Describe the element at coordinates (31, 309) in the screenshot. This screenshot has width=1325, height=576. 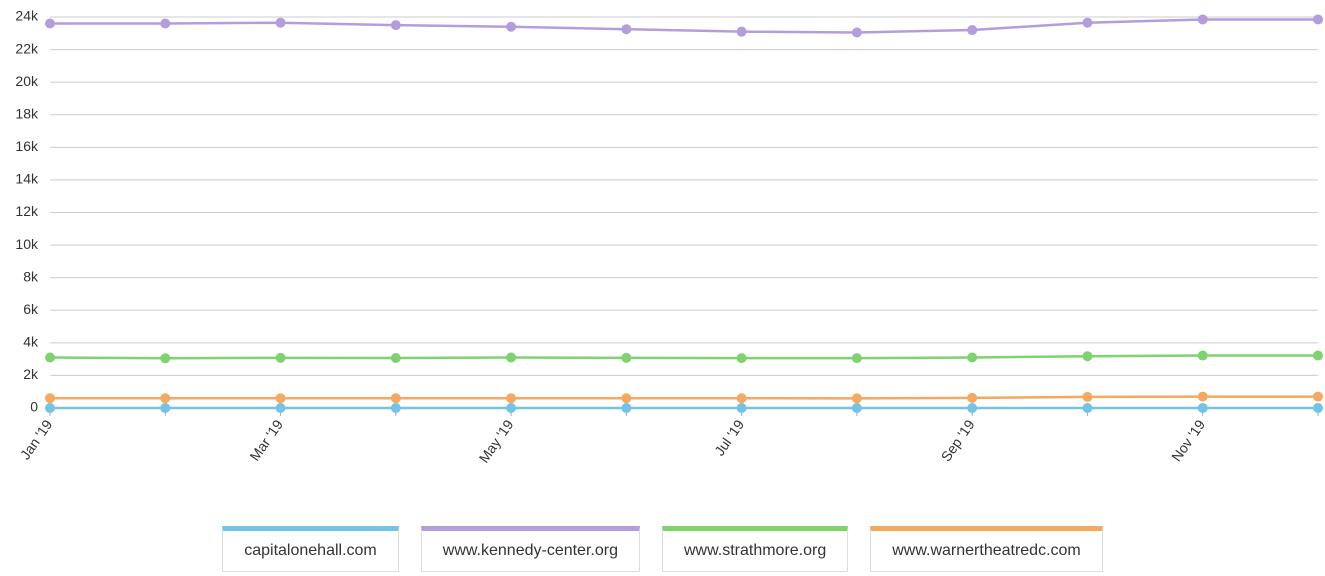
I see `y-tick-label: 6k` at that location.